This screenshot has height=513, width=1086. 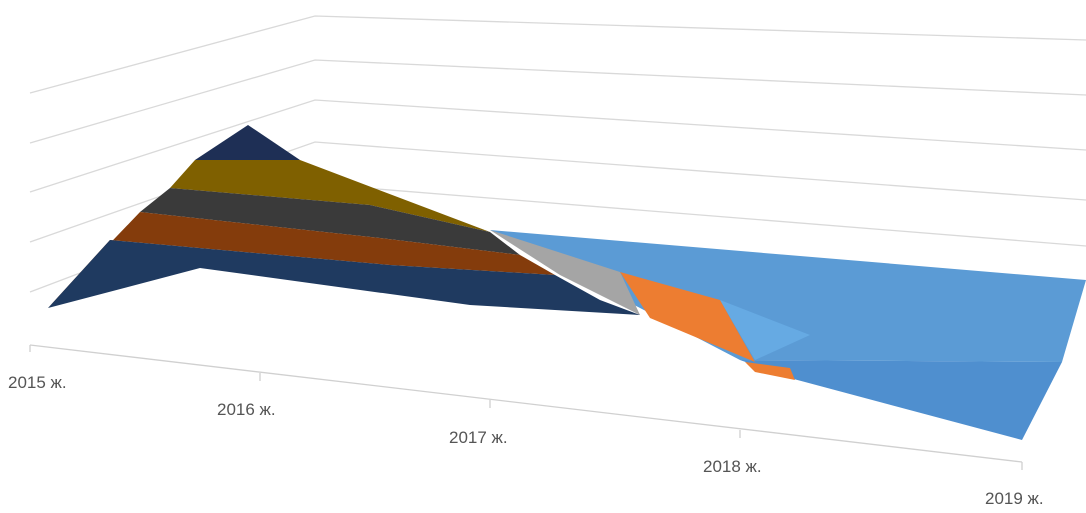 What do you see at coordinates (565, 272) in the screenshot?
I see `surface-band-gray` at bounding box center [565, 272].